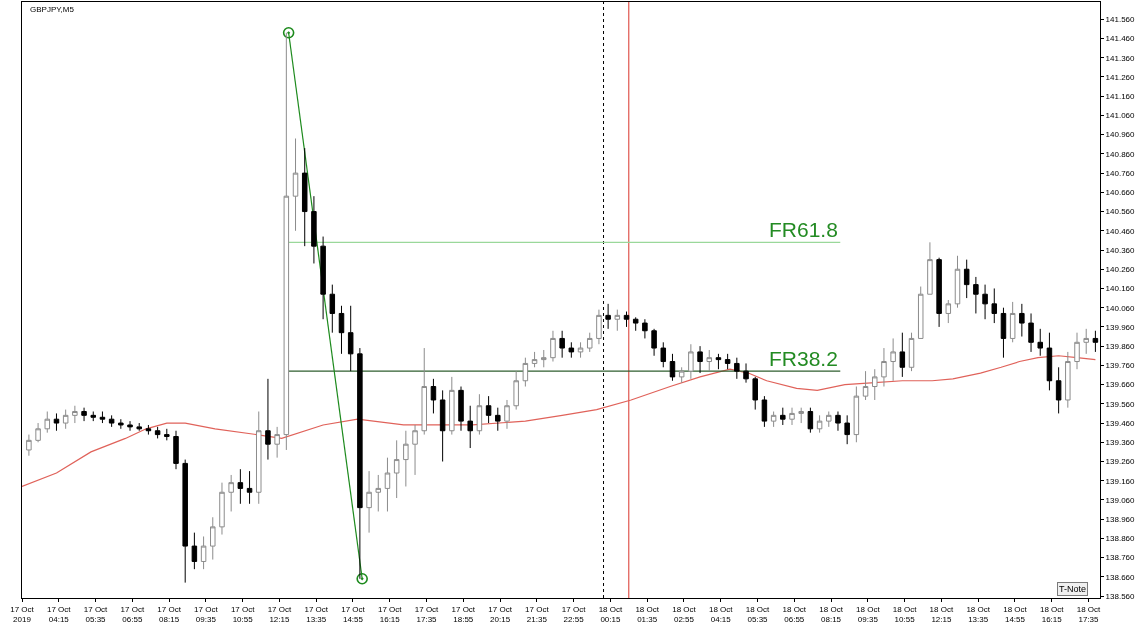 The height and width of the screenshot is (624, 1138). What do you see at coordinates (316, 614) in the screenshot?
I see `x-tick-label: 17 Oct 13:35` at bounding box center [316, 614].